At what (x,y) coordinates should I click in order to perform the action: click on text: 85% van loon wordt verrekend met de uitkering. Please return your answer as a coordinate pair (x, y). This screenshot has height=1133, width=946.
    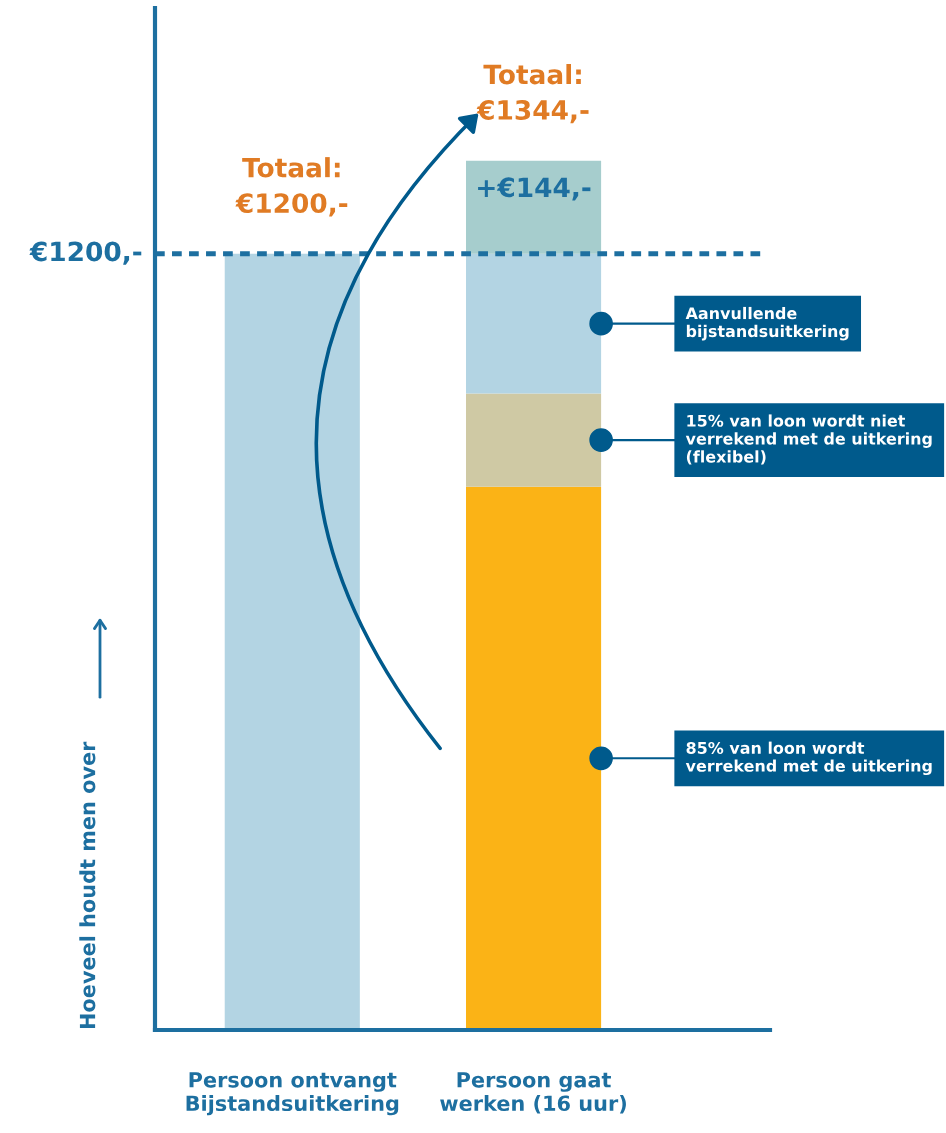
    Looking at the image, I should click on (808, 758).